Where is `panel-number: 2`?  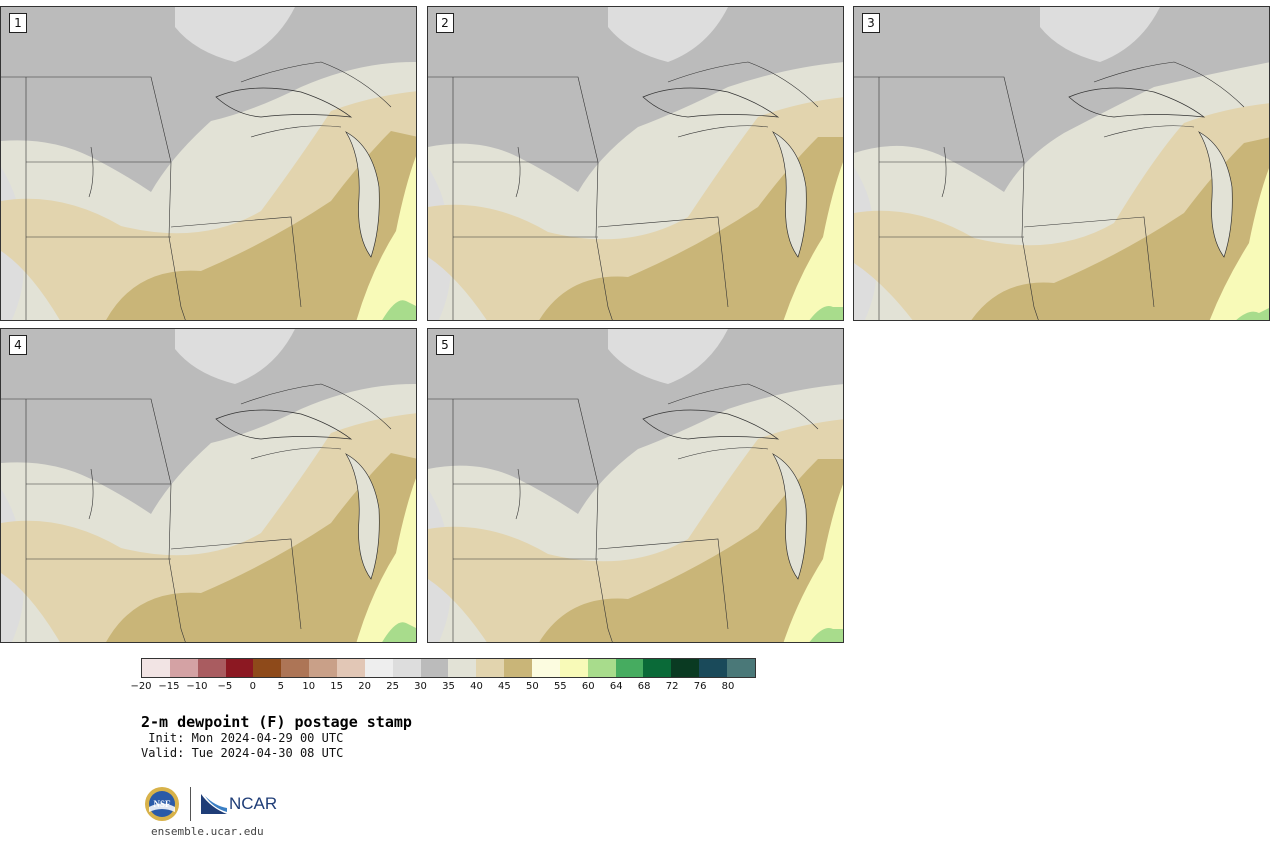
panel-number: 2 is located at coordinates (445, 23).